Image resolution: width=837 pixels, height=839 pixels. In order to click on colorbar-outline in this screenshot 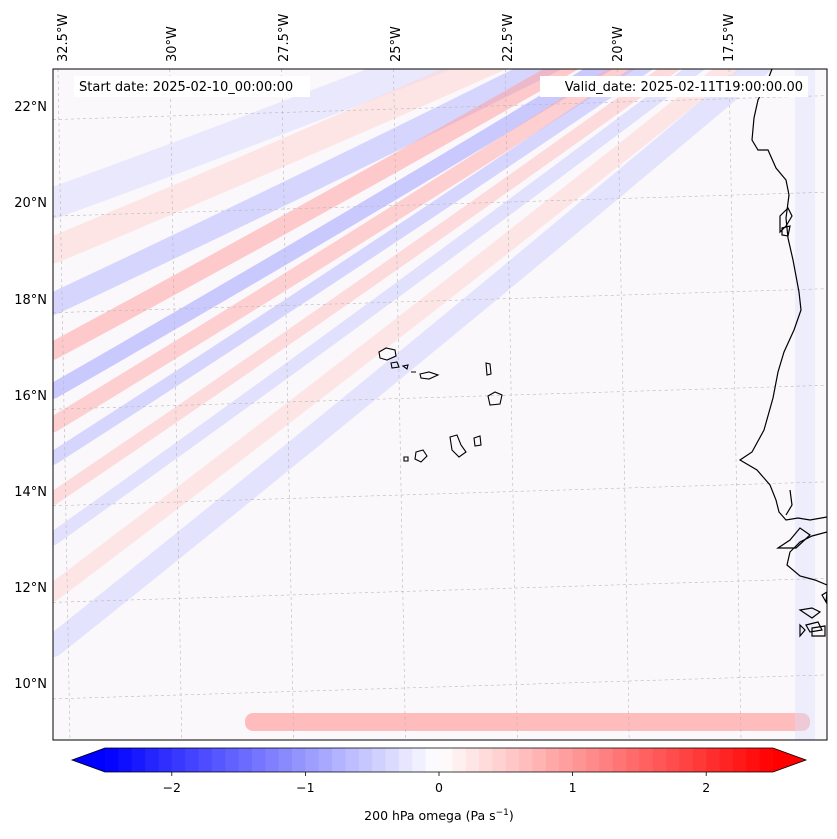, I will do `click(439, 760)`.